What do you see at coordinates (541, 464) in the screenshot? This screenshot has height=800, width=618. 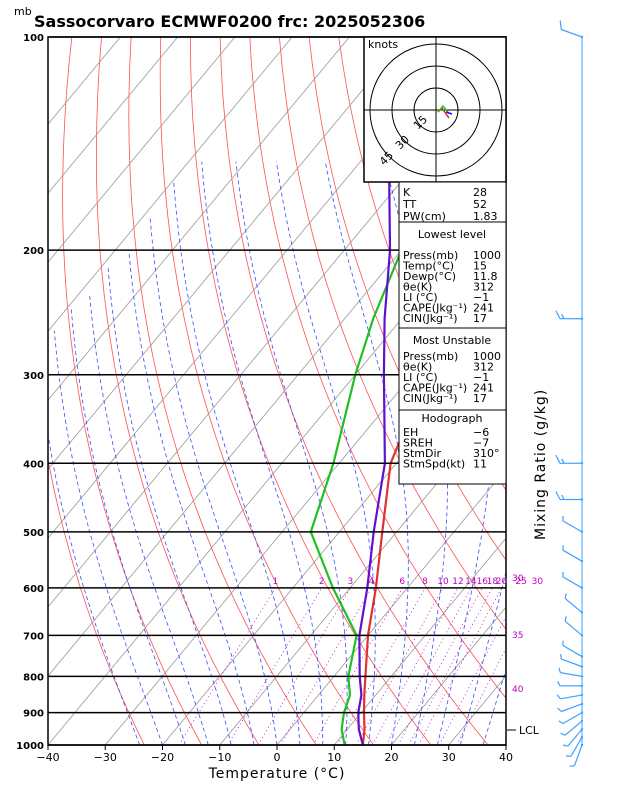 I see `mixing-ratio-axis-label: Mixing Ratio (g/kg)` at bounding box center [541, 464].